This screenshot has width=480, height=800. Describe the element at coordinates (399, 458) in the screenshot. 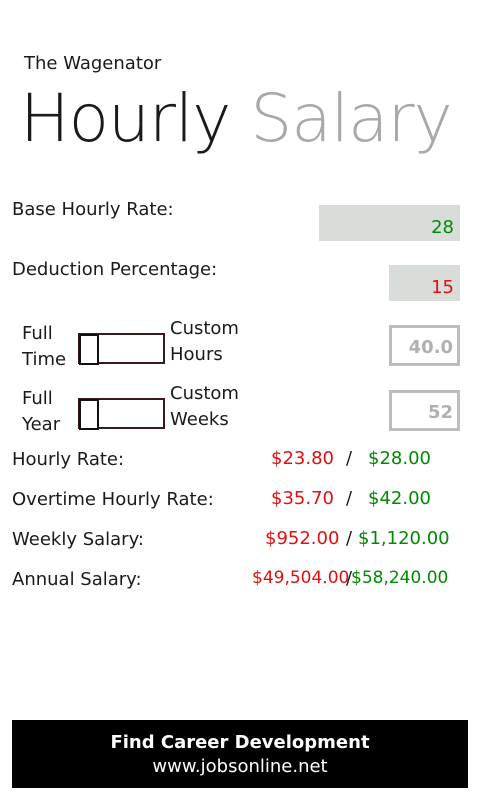

I see `result-gross-hourly: $28.00` at that location.